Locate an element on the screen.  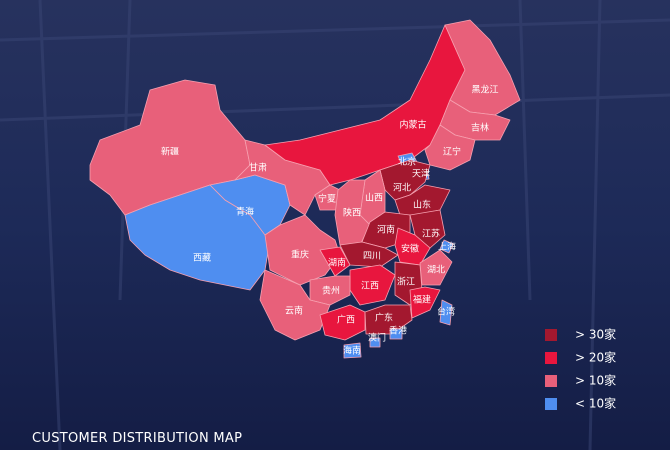
province-label: 台湾 is located at coordinates (446, 312).